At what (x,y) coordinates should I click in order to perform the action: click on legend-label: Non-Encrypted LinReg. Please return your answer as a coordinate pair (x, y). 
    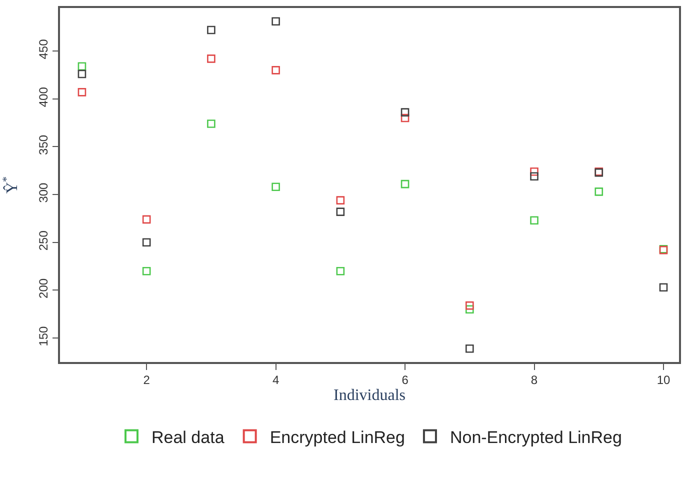
    Looking at the image, I should click on (536, 437).